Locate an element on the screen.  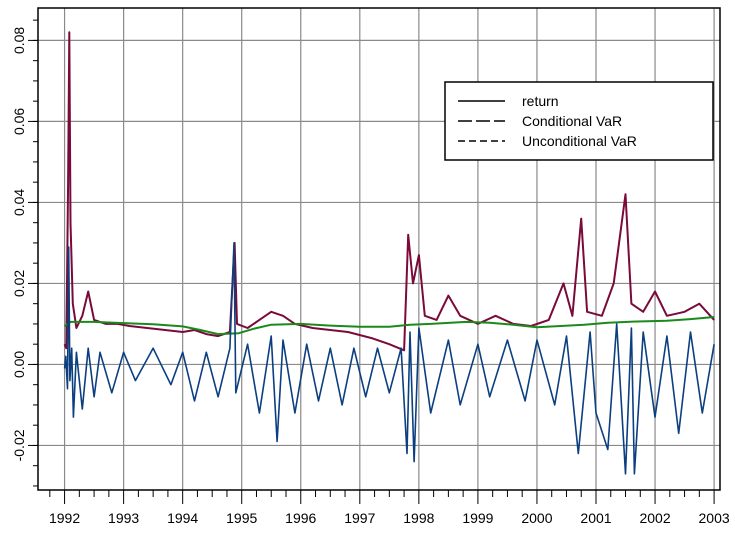
legend: return Conditional VaR Unconditional VaR is located at coordinates (579, 121).